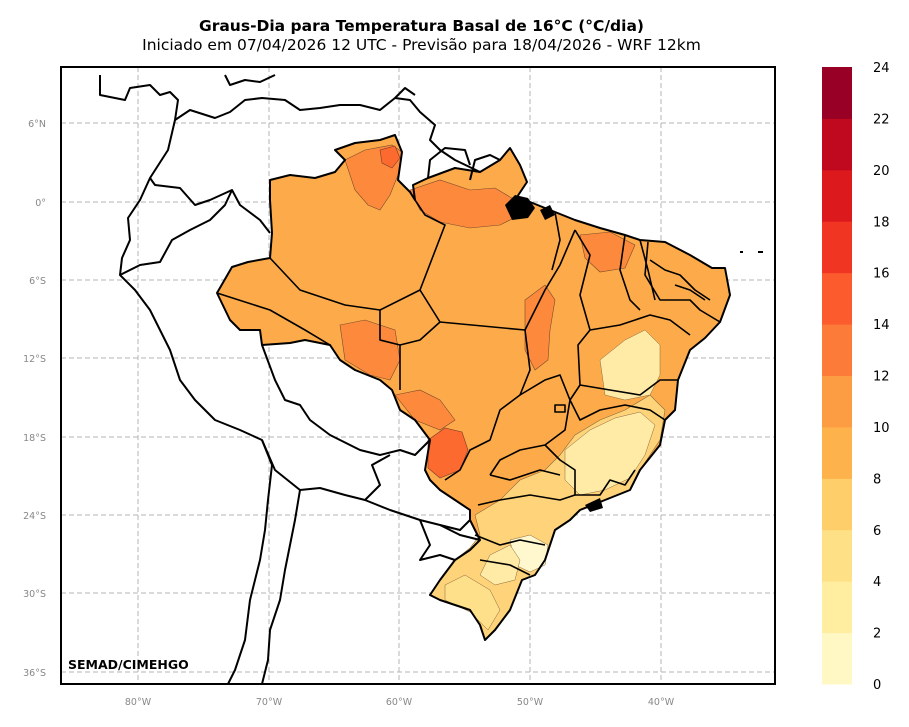 Image resolution: width=909 pixels, height=727 pixels. Describe the element at coordinates (448, 453) in the screenshot. I see `warm-patch-west` at that location.